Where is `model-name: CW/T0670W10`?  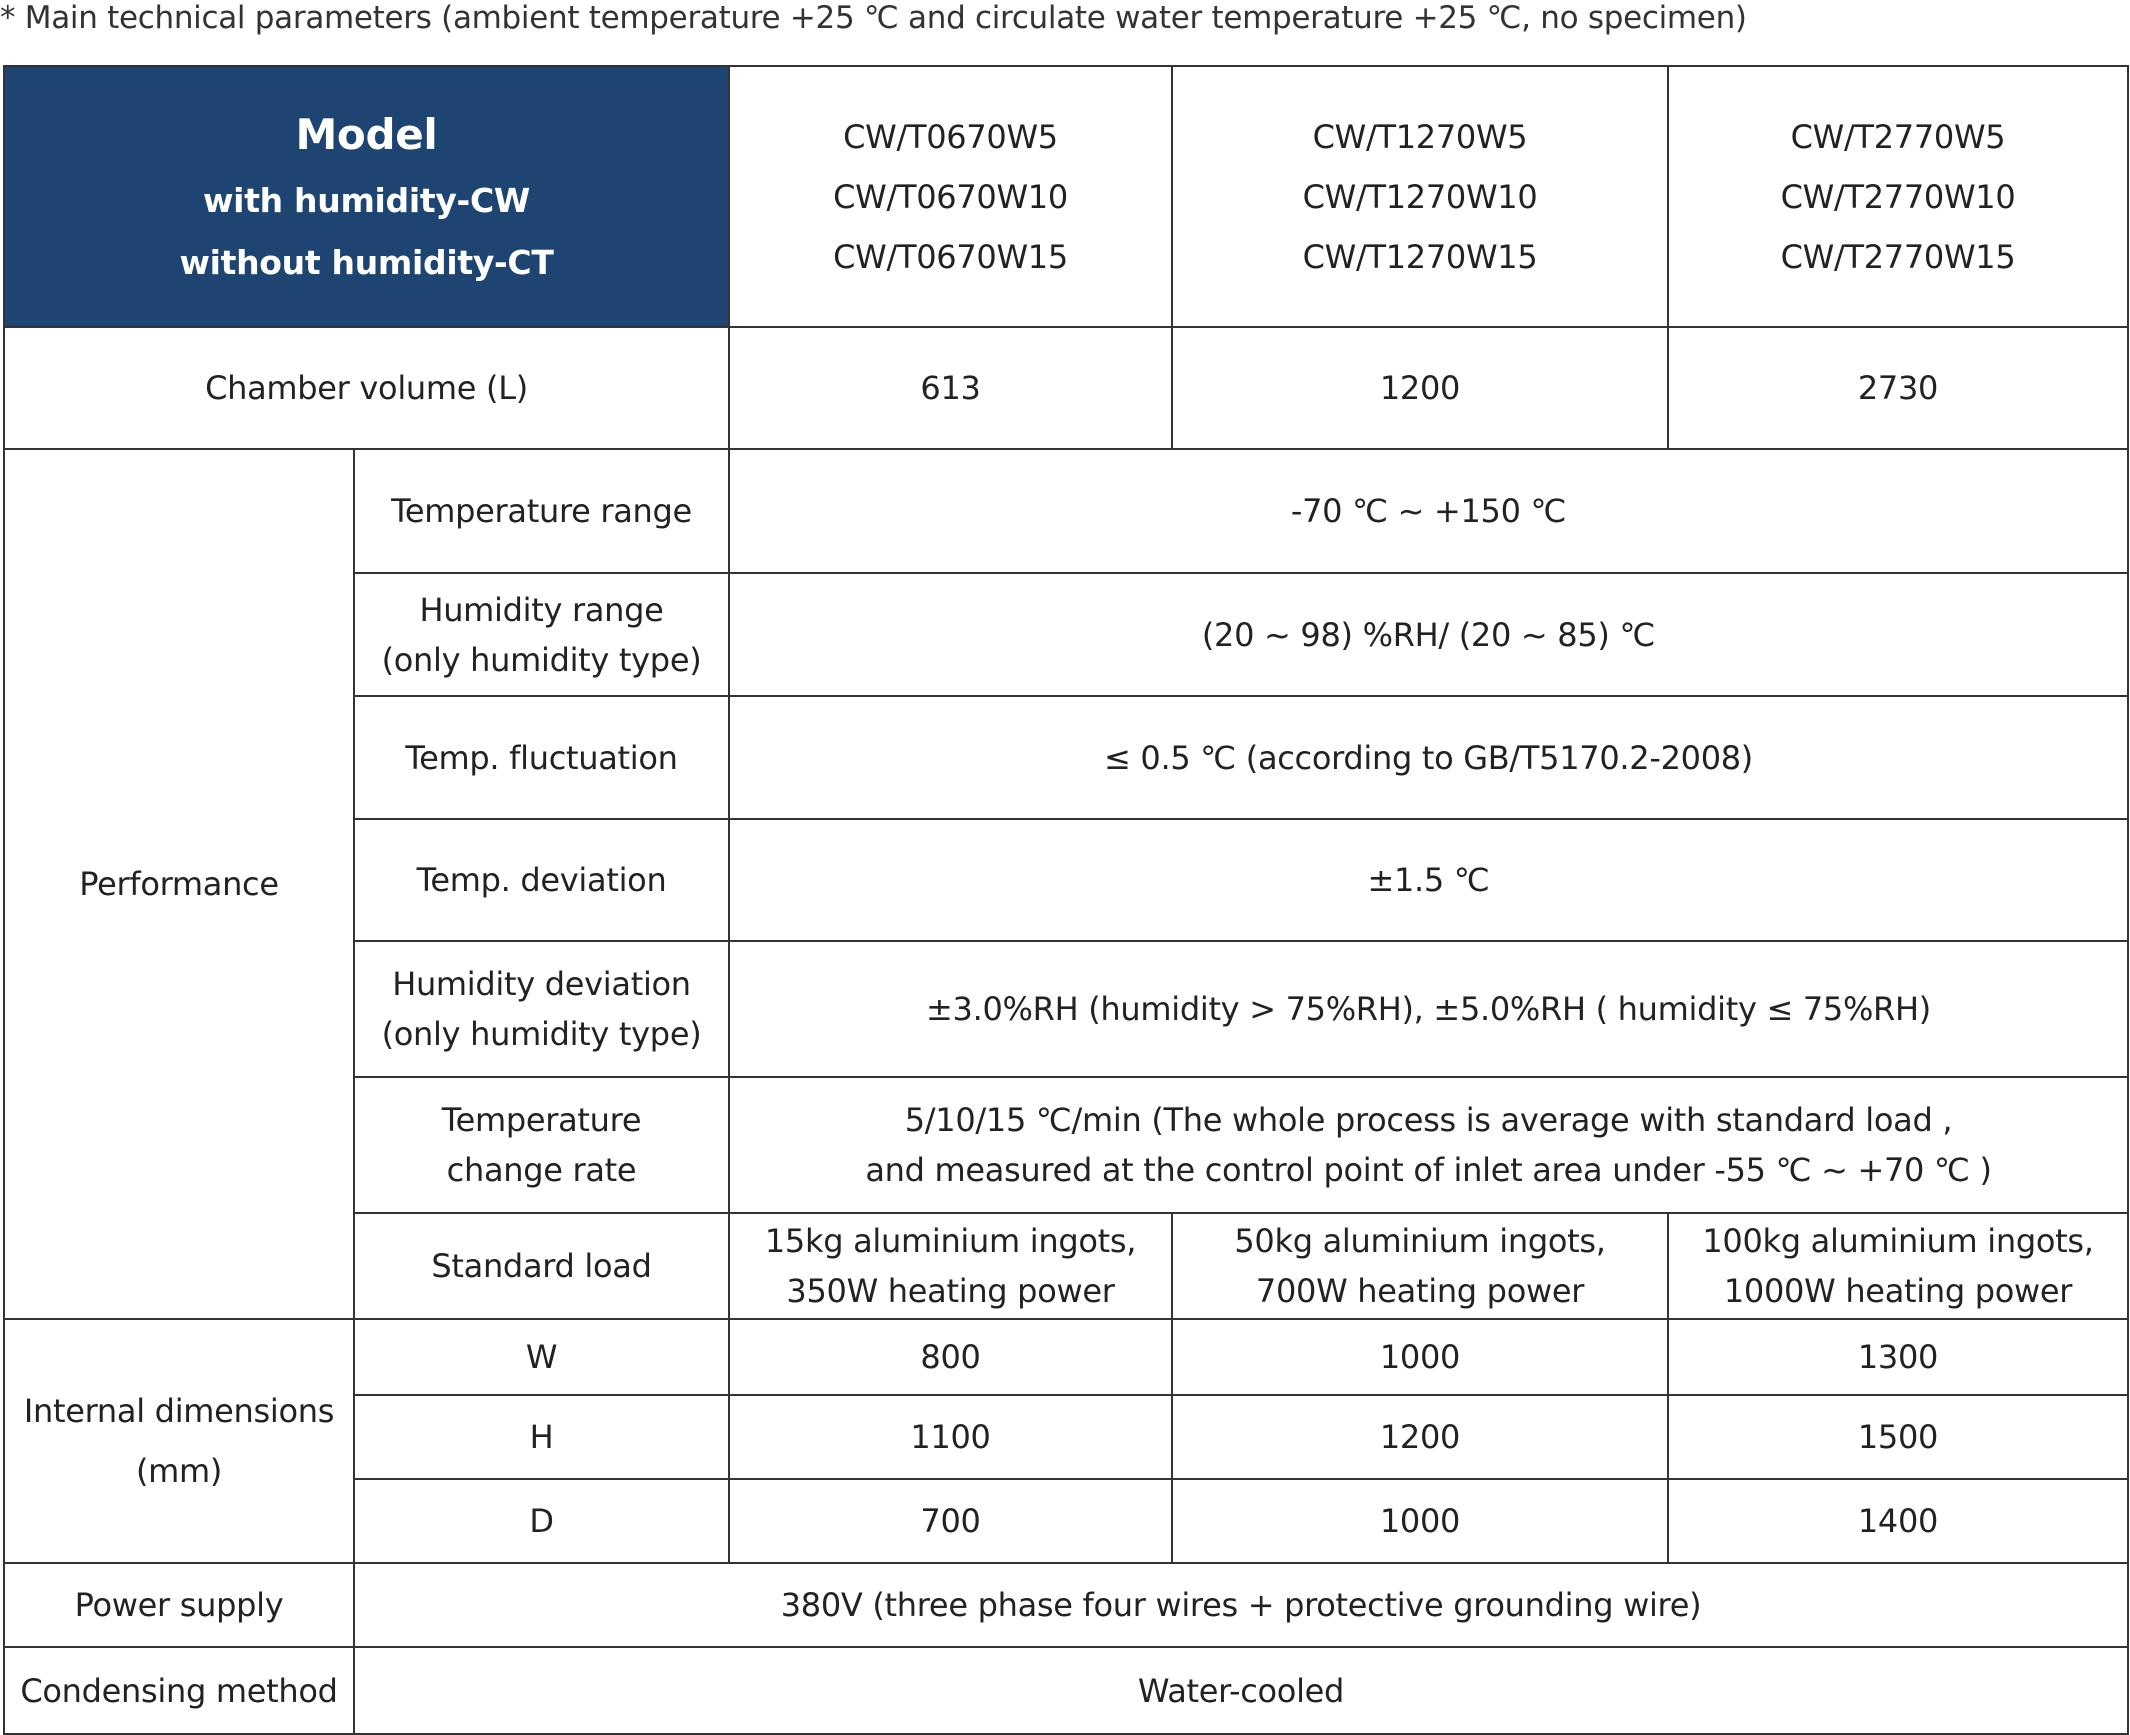 model-name: CW/T0670W10 is located at coordinates (950, 196).